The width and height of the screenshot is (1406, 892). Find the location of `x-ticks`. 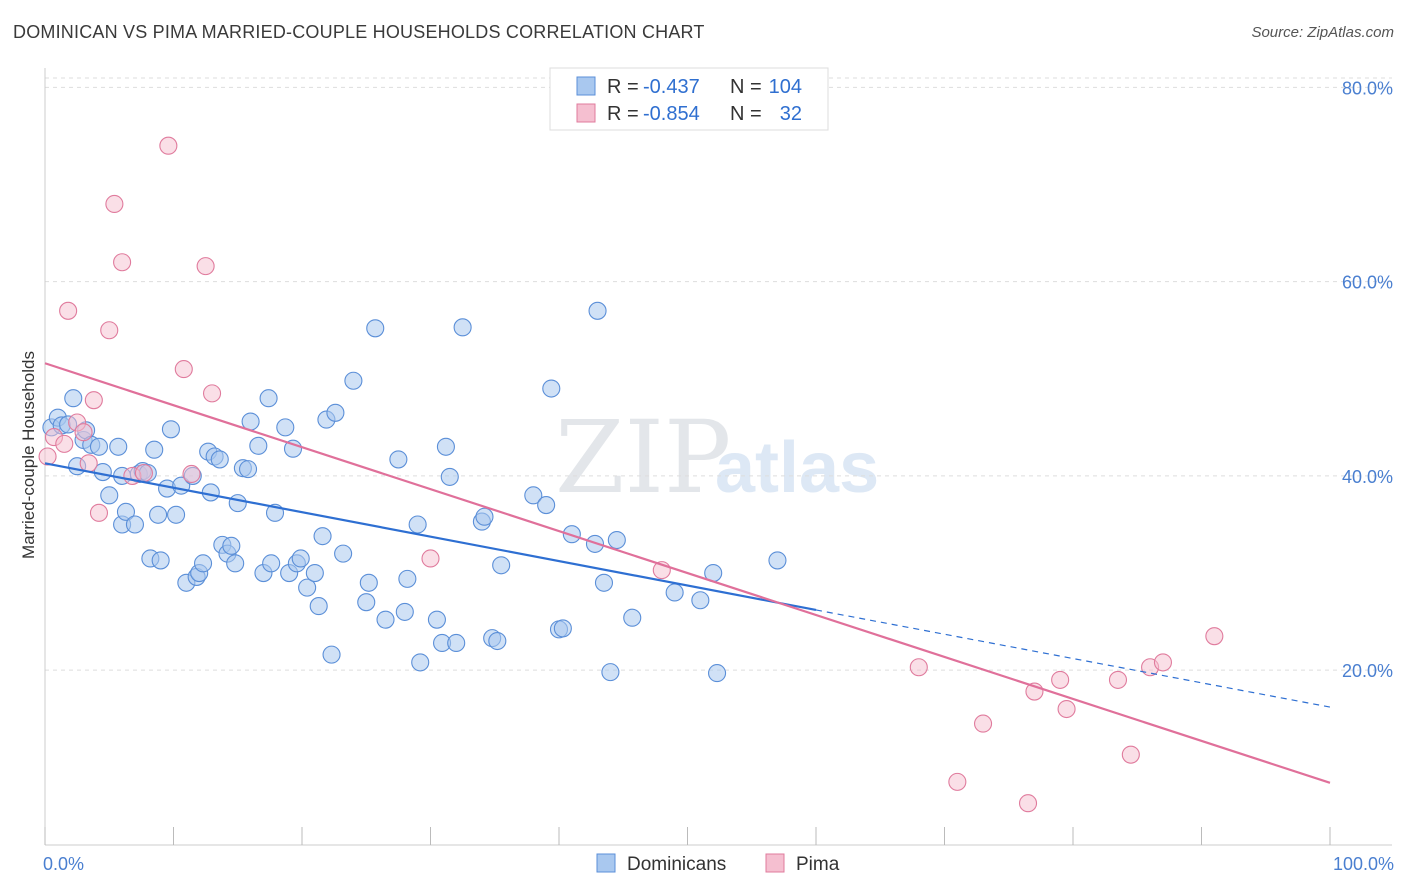

x-ticks is located at coordinates (687, 836).